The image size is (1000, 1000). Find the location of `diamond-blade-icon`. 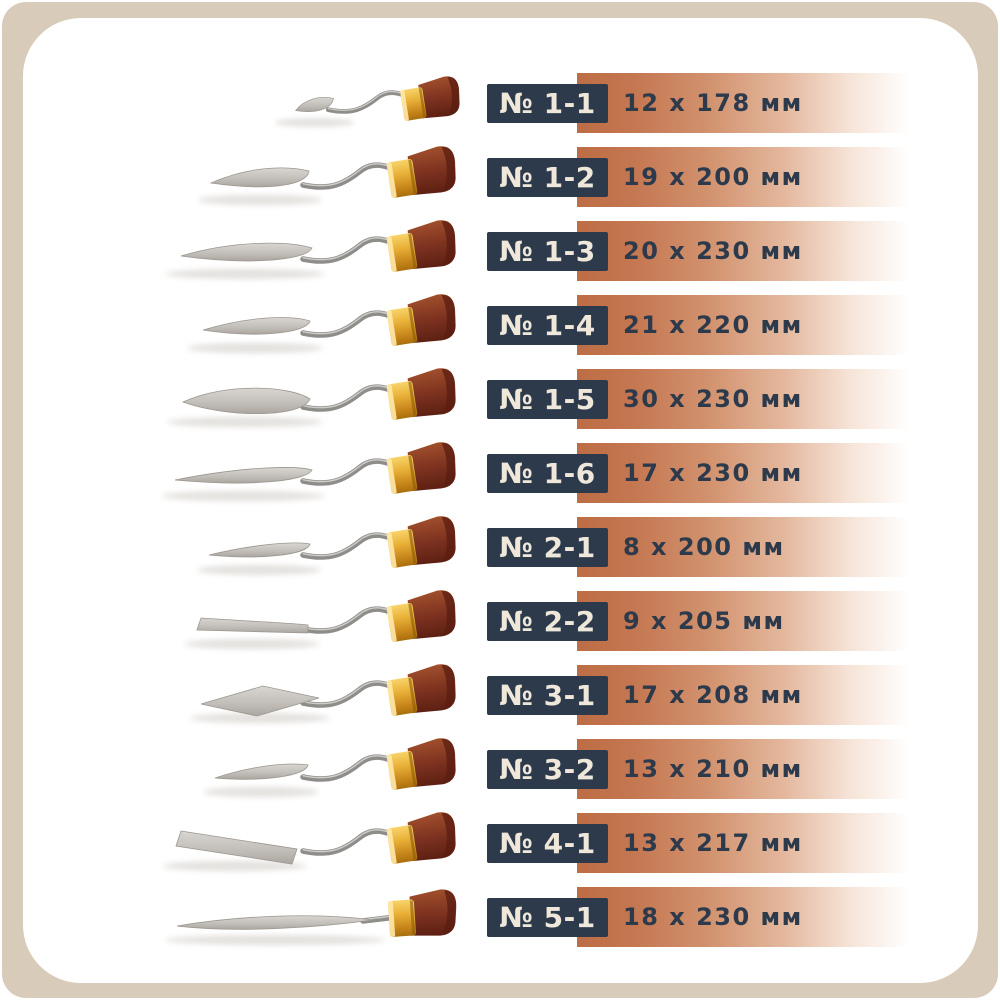

diamond-blade-icon is located at coordinates (323, 693).